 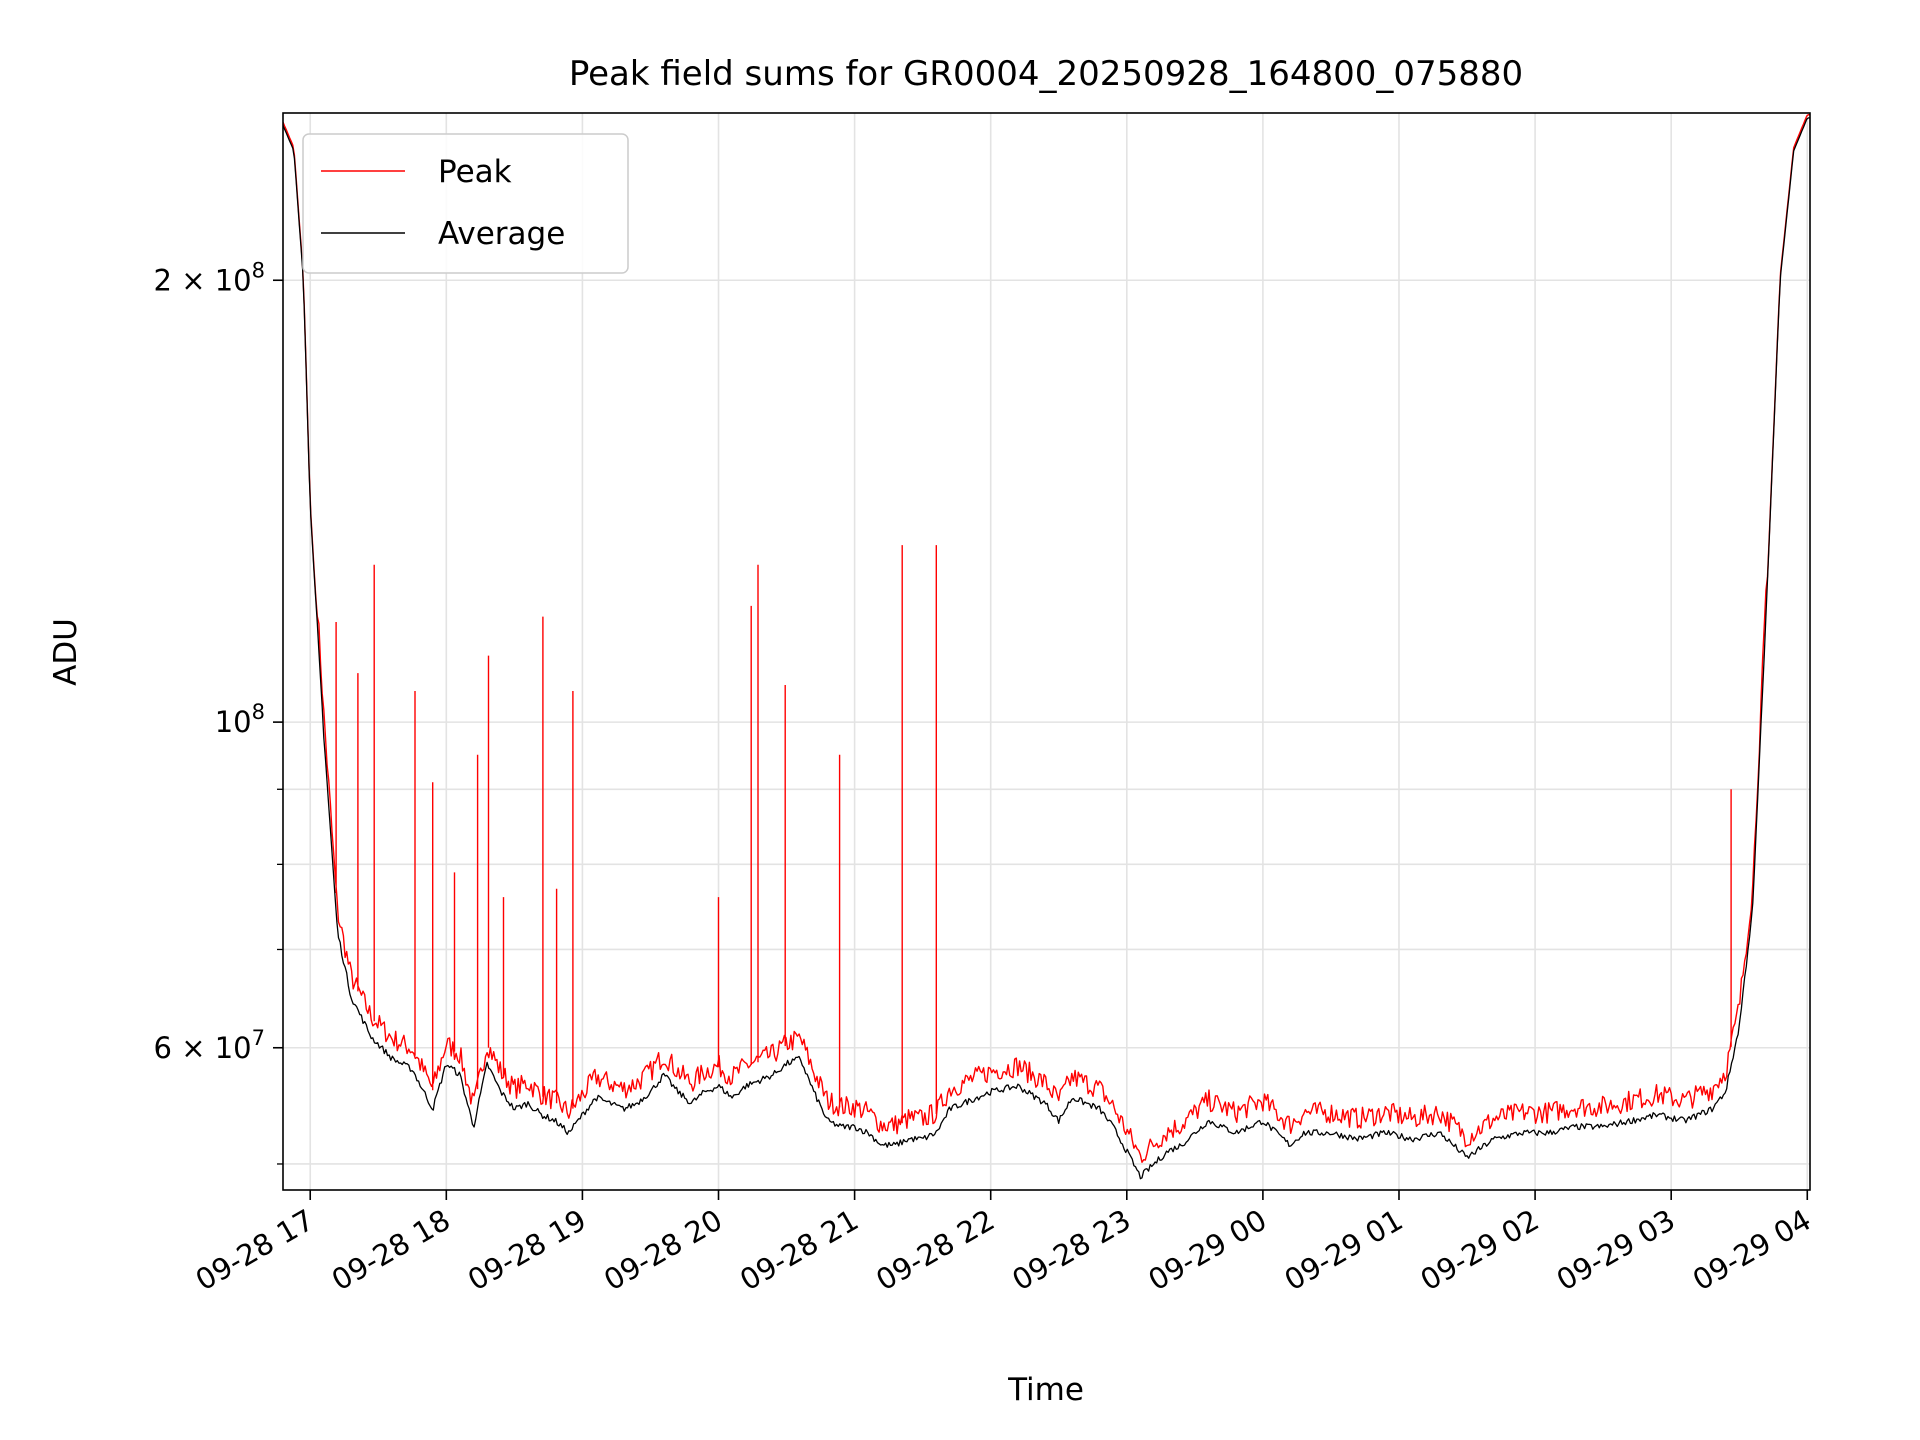 What do you see at coordinates (209, 1045) in the screenshot?
I see `y-tick-label: 6 × 107` at bounding box center [209, 1045].